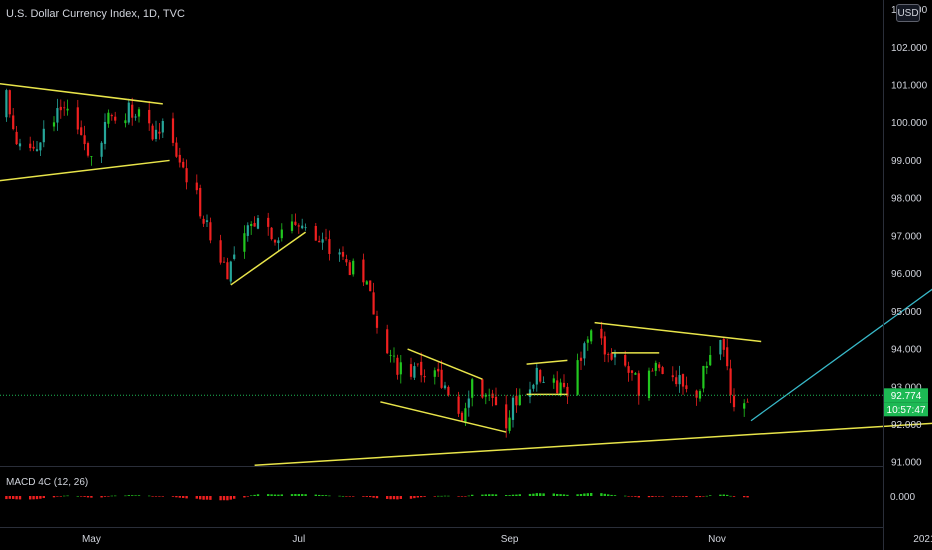 The height and width of the screenshot is (550, 932). What do you see at coordinates (507, 539) in the screenshot?
I see `time-axis: MayJulSepNov2021MarMayJul` at bounding box center [507, 539].